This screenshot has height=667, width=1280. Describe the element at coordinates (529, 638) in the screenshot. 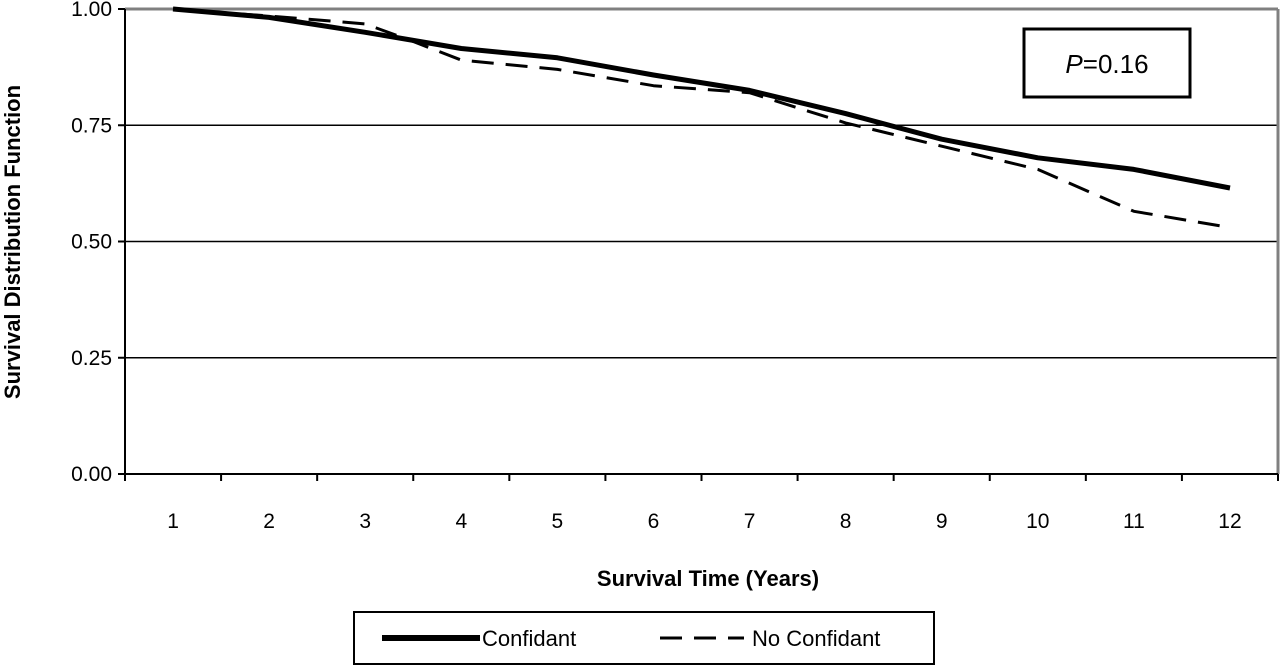

I see `legend-label-confidant: Confidant` at that location.